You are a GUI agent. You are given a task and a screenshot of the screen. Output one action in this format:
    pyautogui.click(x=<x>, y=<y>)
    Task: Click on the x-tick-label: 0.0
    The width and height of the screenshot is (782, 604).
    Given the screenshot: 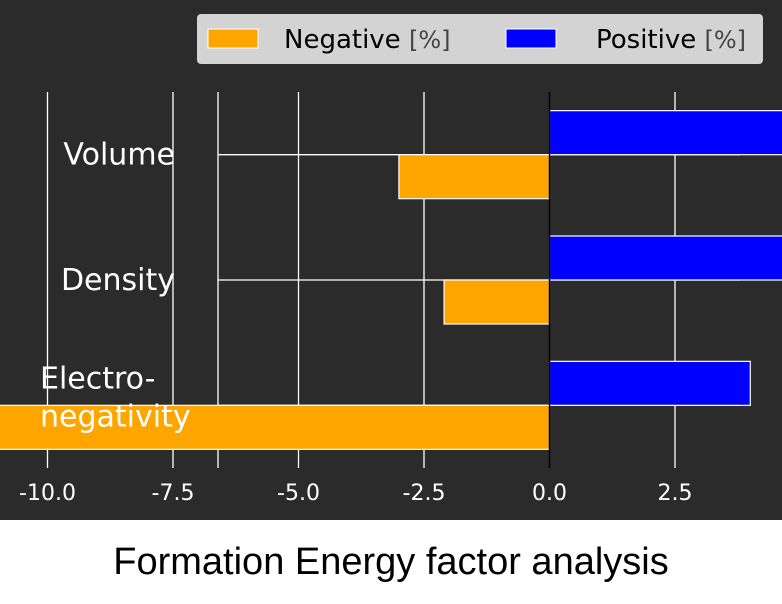 What is the action you would take?
    pyautogui.click(x=549, y=493)
    